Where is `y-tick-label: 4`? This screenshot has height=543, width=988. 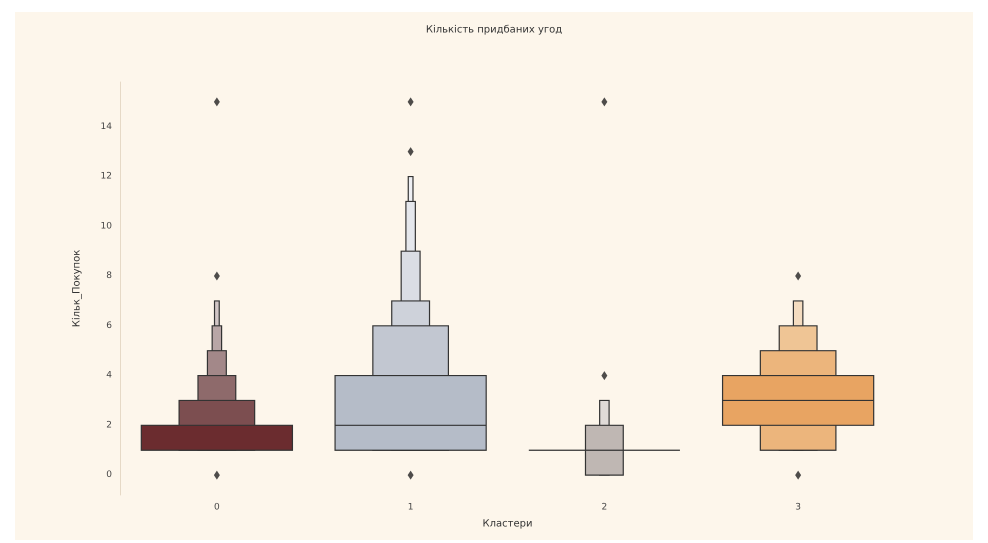 y-tick-label: 4 is located at coordinates (109, 375).